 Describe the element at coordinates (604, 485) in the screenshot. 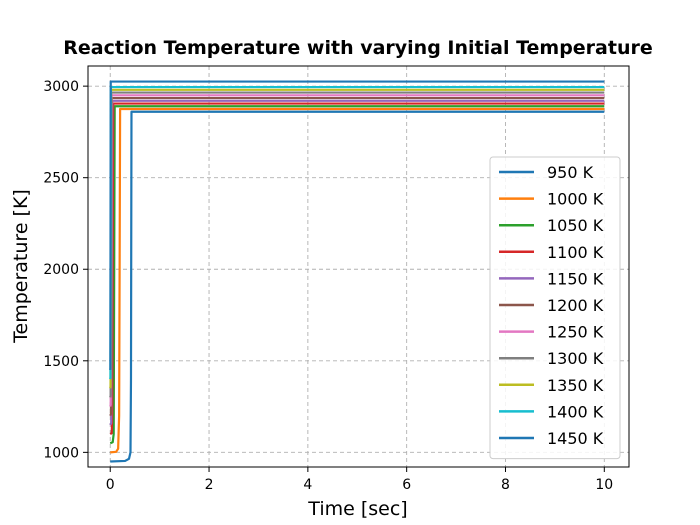

I see `x-tick-label: 10` at that location.